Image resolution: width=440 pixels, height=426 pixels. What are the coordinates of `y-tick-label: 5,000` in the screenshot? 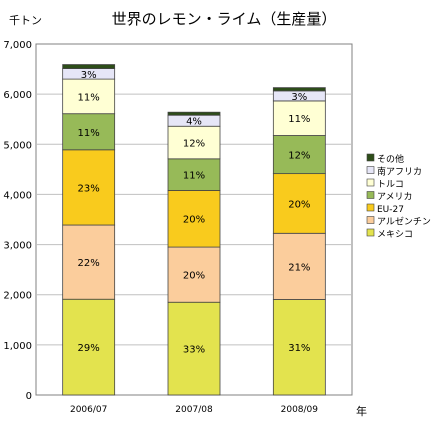 It's located at (17, 145).